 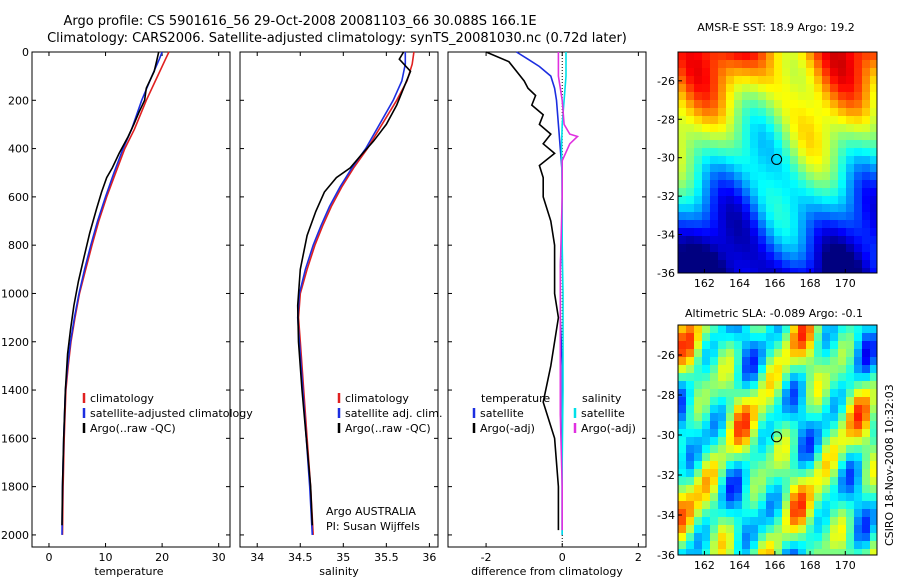 I want to click on map-x-tick-label: 166, so click(x=774, y=565).